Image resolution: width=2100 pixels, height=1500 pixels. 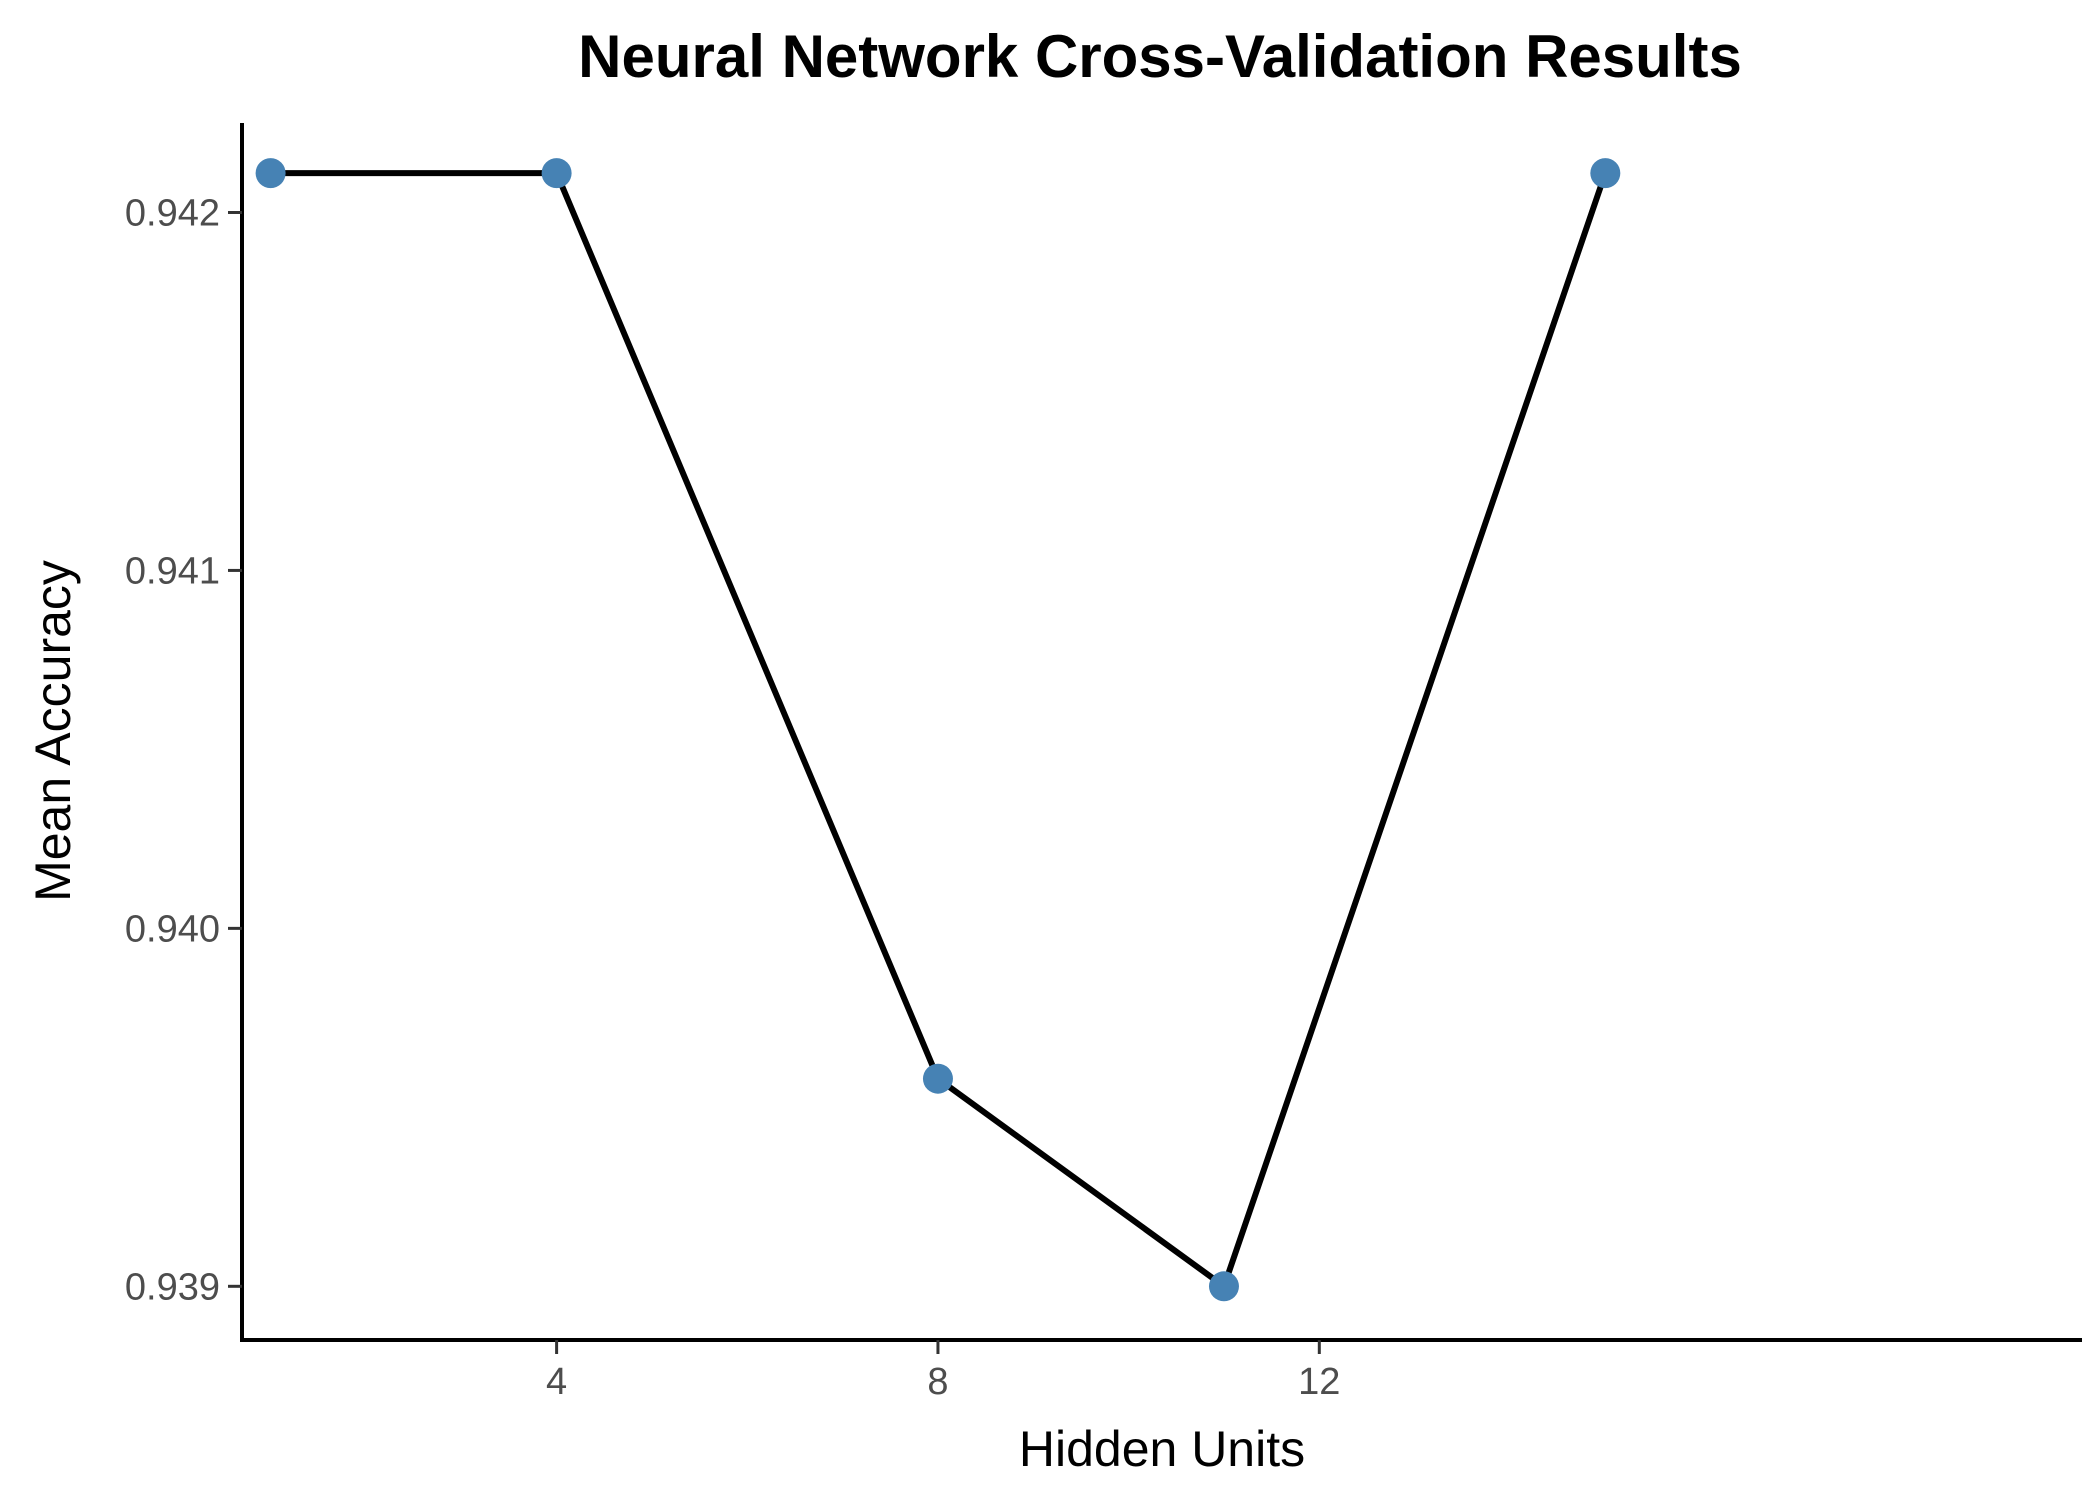 What do you see at coordinates (937, 1382) in the screenshot?
I see `x-tick-label: 8` at bounding box center [937, 1382].